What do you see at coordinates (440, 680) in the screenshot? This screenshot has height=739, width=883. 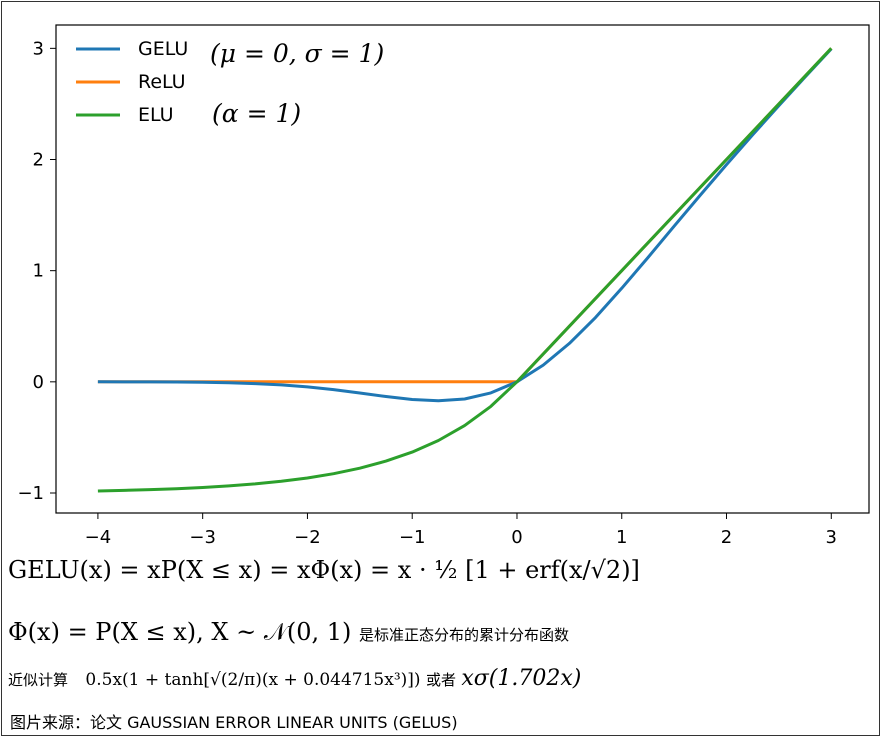 I see `approx-or: 或者` at bounding box center [440, 680].